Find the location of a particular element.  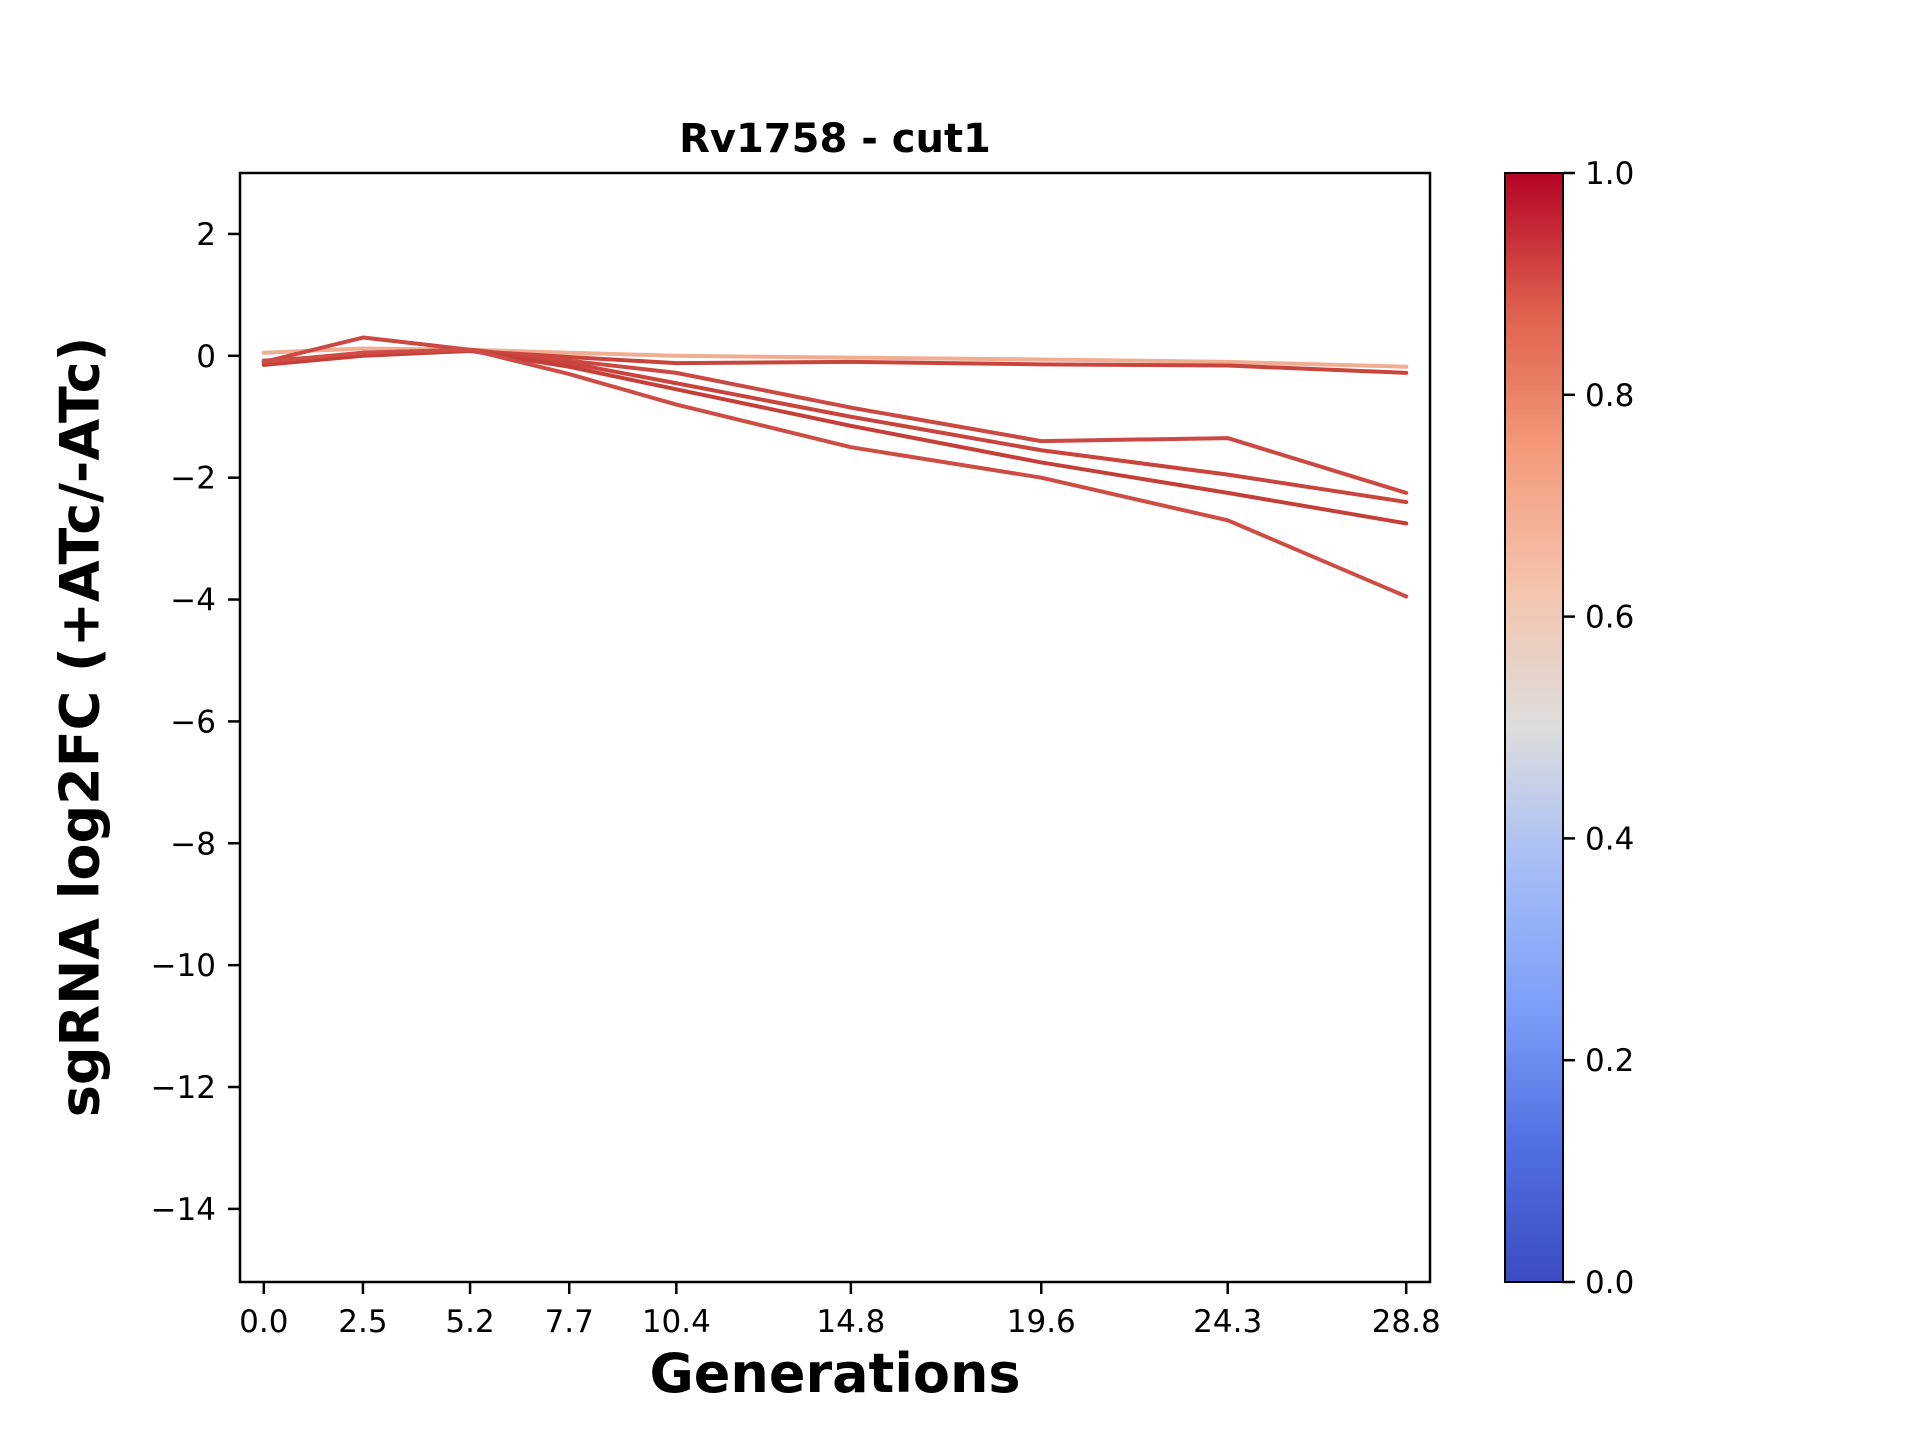

y-tick-label: −6 is located at coordinates (193, 722).